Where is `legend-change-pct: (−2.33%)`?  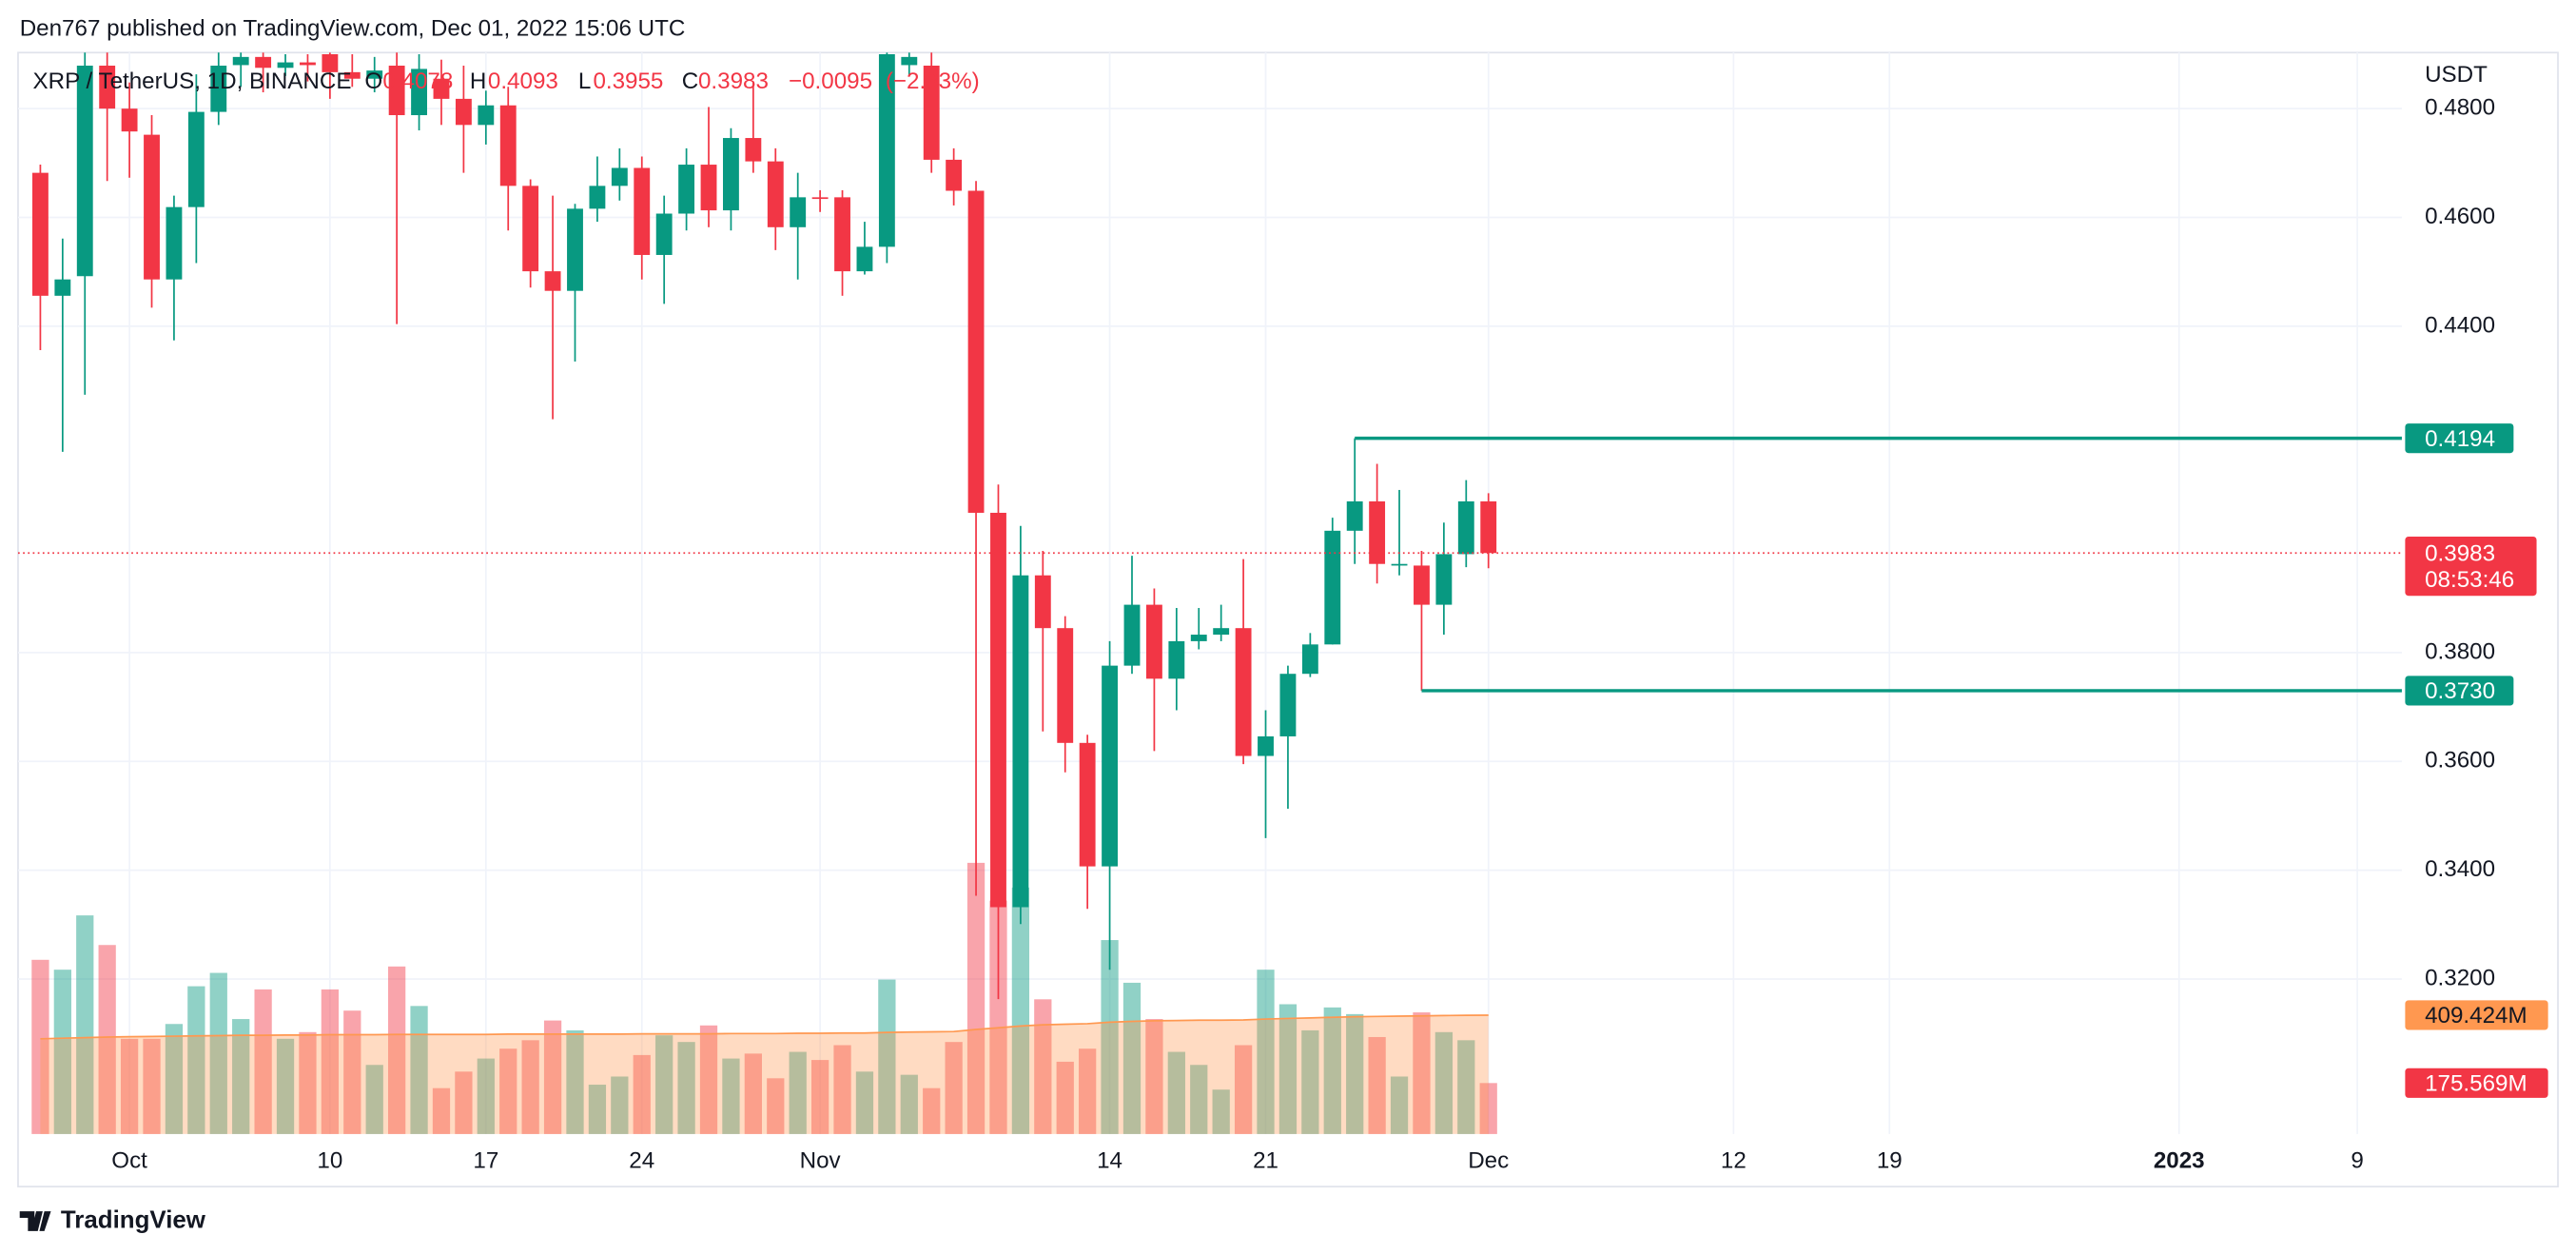 legend-change-pct: (−2.33%) is located at coordinates (933, 81).